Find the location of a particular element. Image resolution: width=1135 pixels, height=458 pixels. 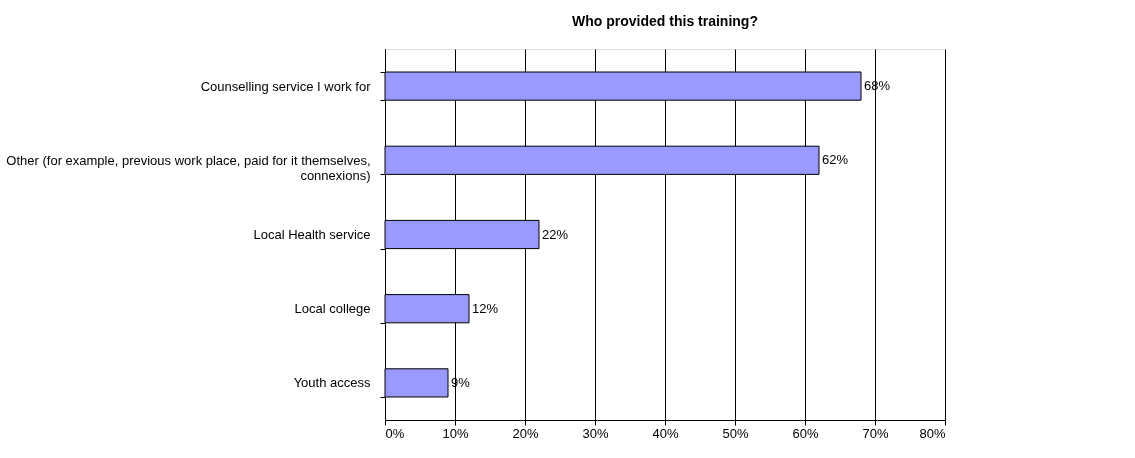

x-tick-label: 30% is located at coordinates (595, 433).